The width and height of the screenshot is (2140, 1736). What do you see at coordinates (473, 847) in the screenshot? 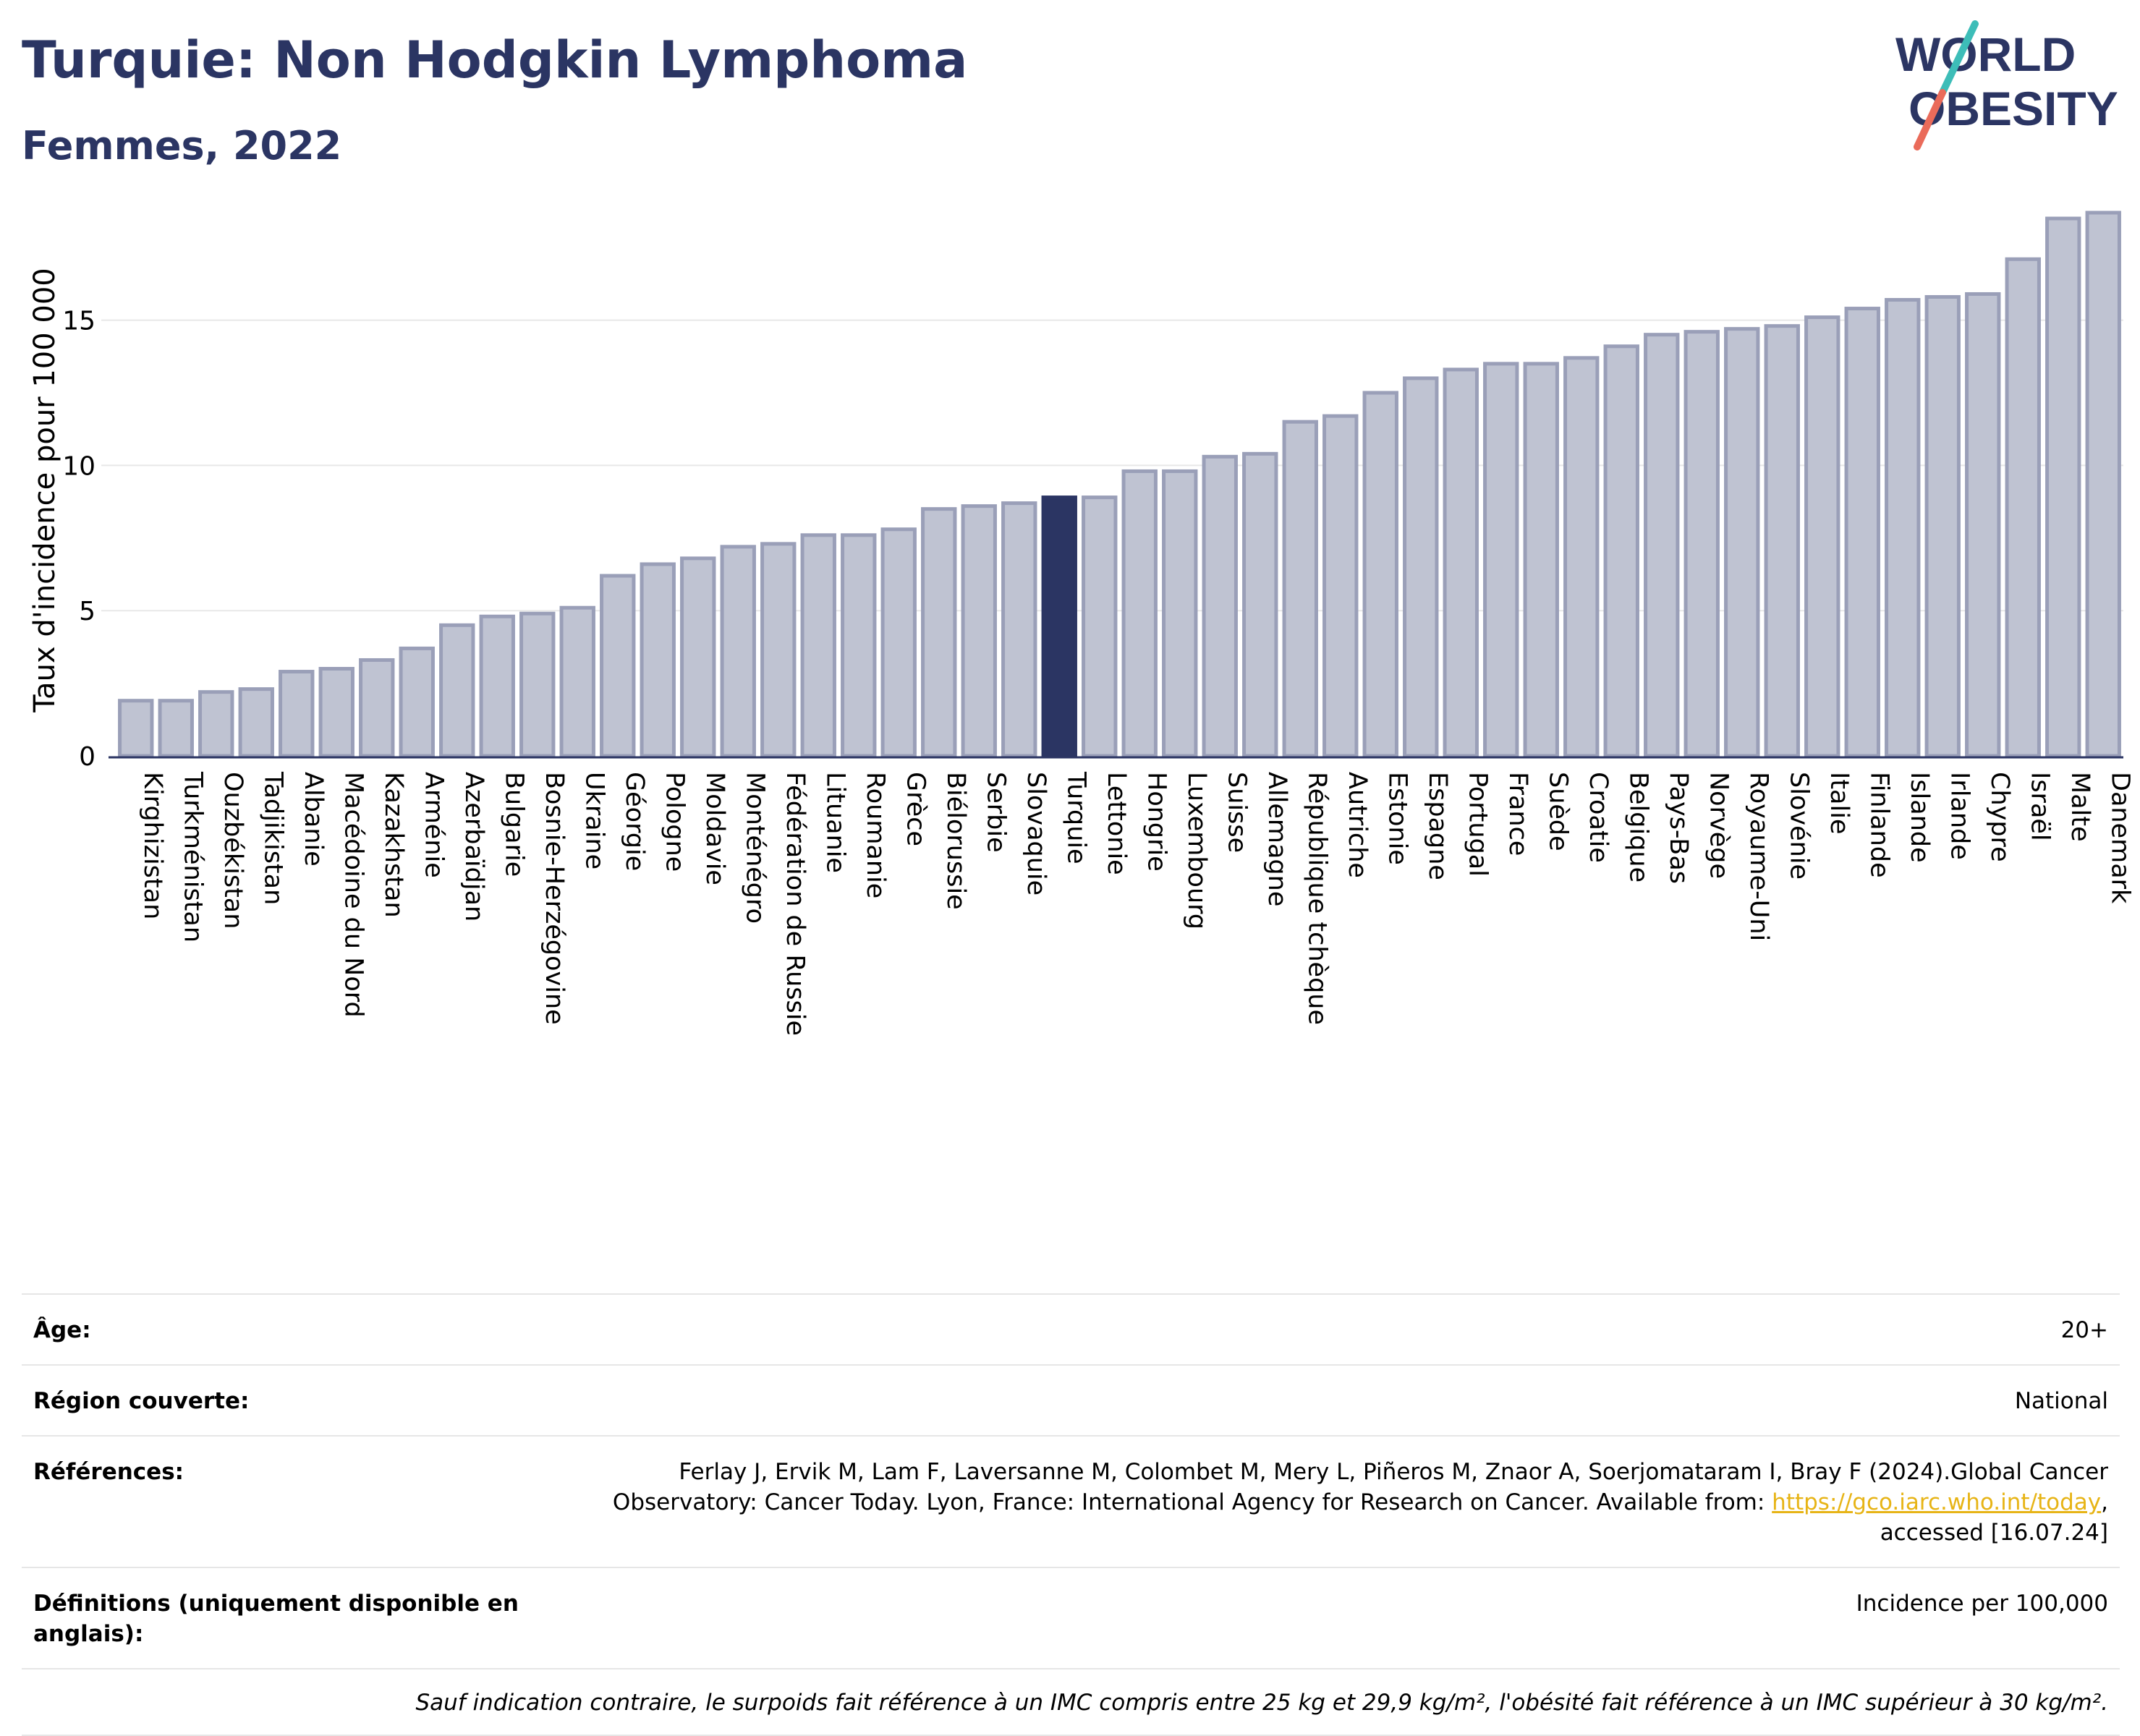
I see `x-tick-label: Azerbaïdjan` at bounding box center [473, 847].